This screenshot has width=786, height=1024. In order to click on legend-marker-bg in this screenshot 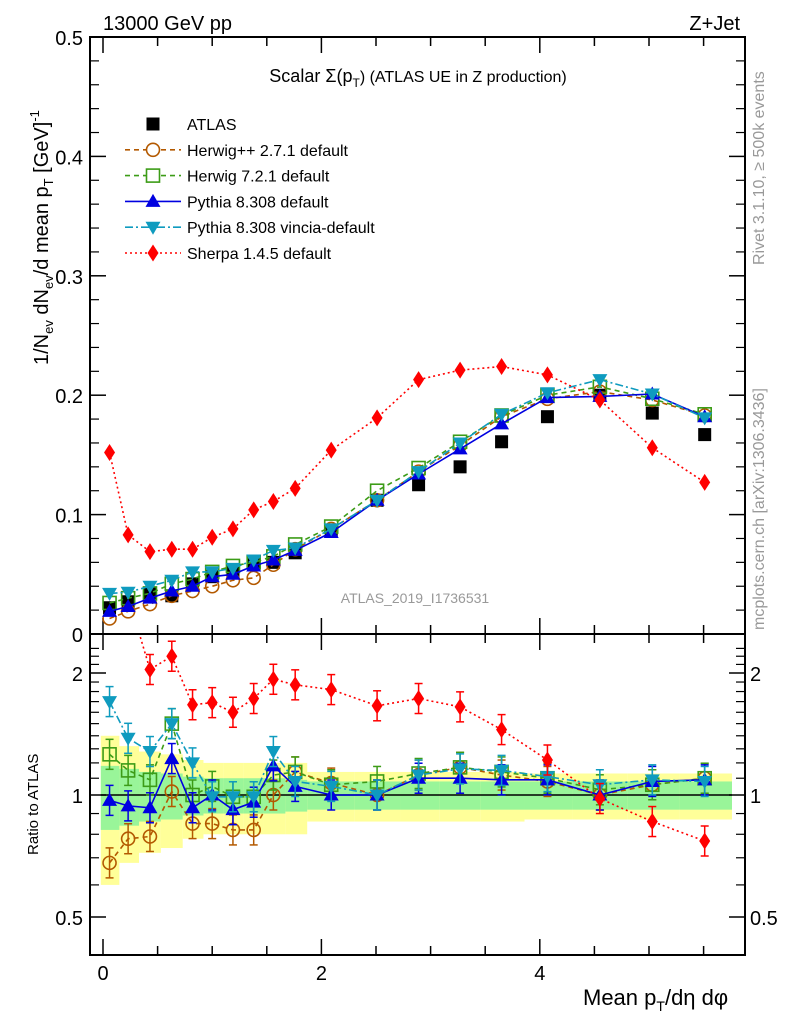, I will do `click(153, 175)`.